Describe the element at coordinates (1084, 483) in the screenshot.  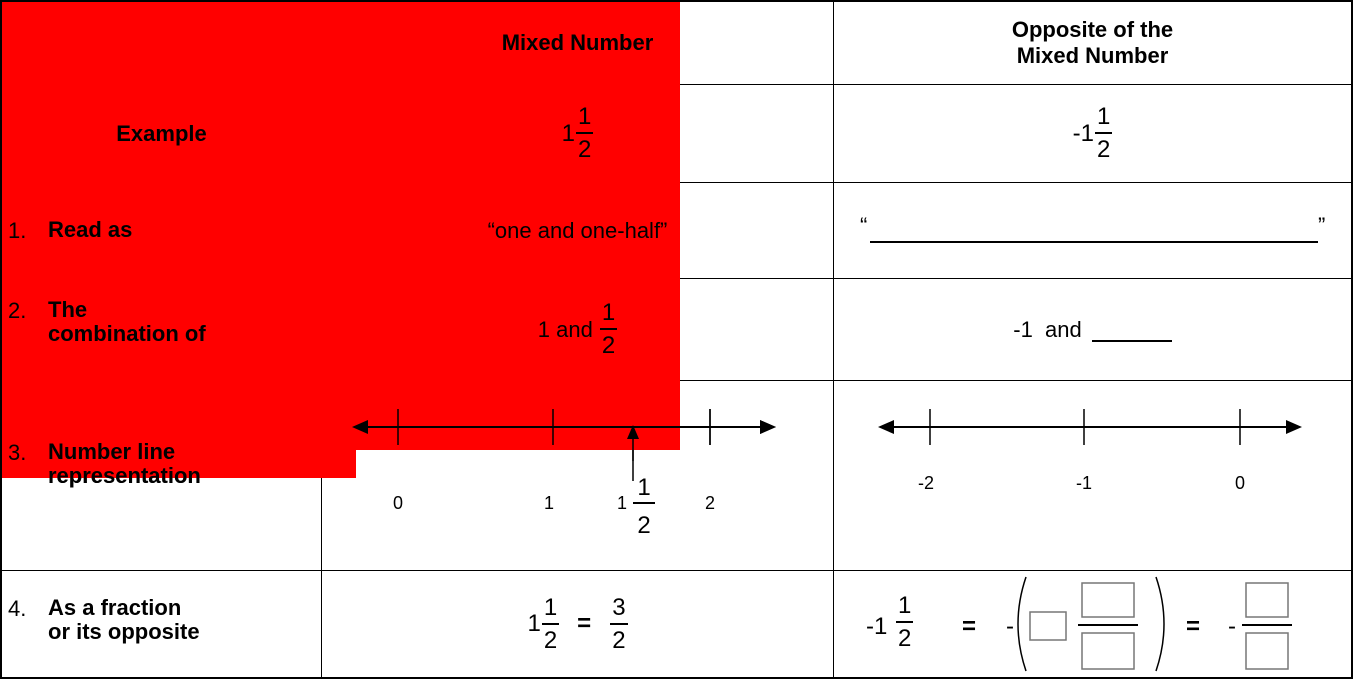
I see `tick-label: -1` at that location.